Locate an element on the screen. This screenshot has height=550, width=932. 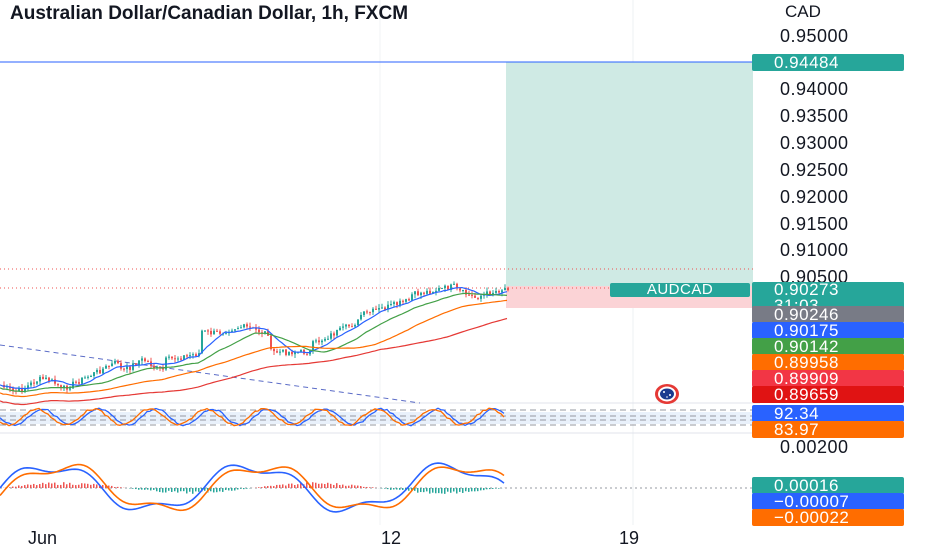
price-tick: 0.93500 is located at coordinates (814, 116).